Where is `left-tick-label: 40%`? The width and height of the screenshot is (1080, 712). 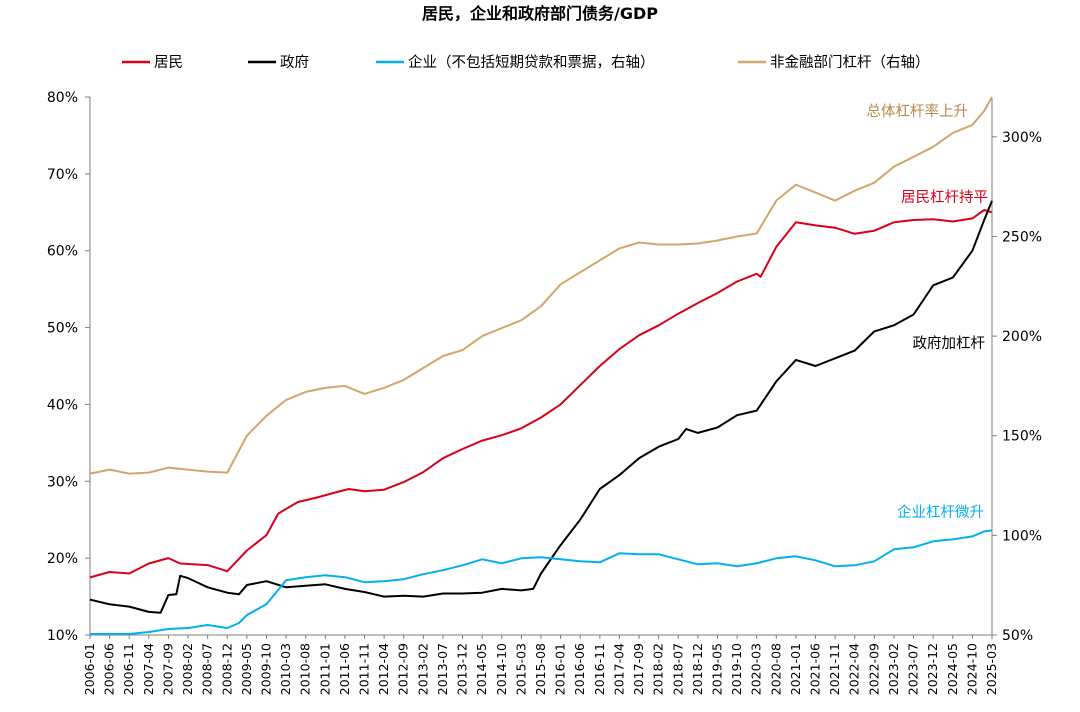 left-tick-label: 40% is located at coordinates (62, 405).